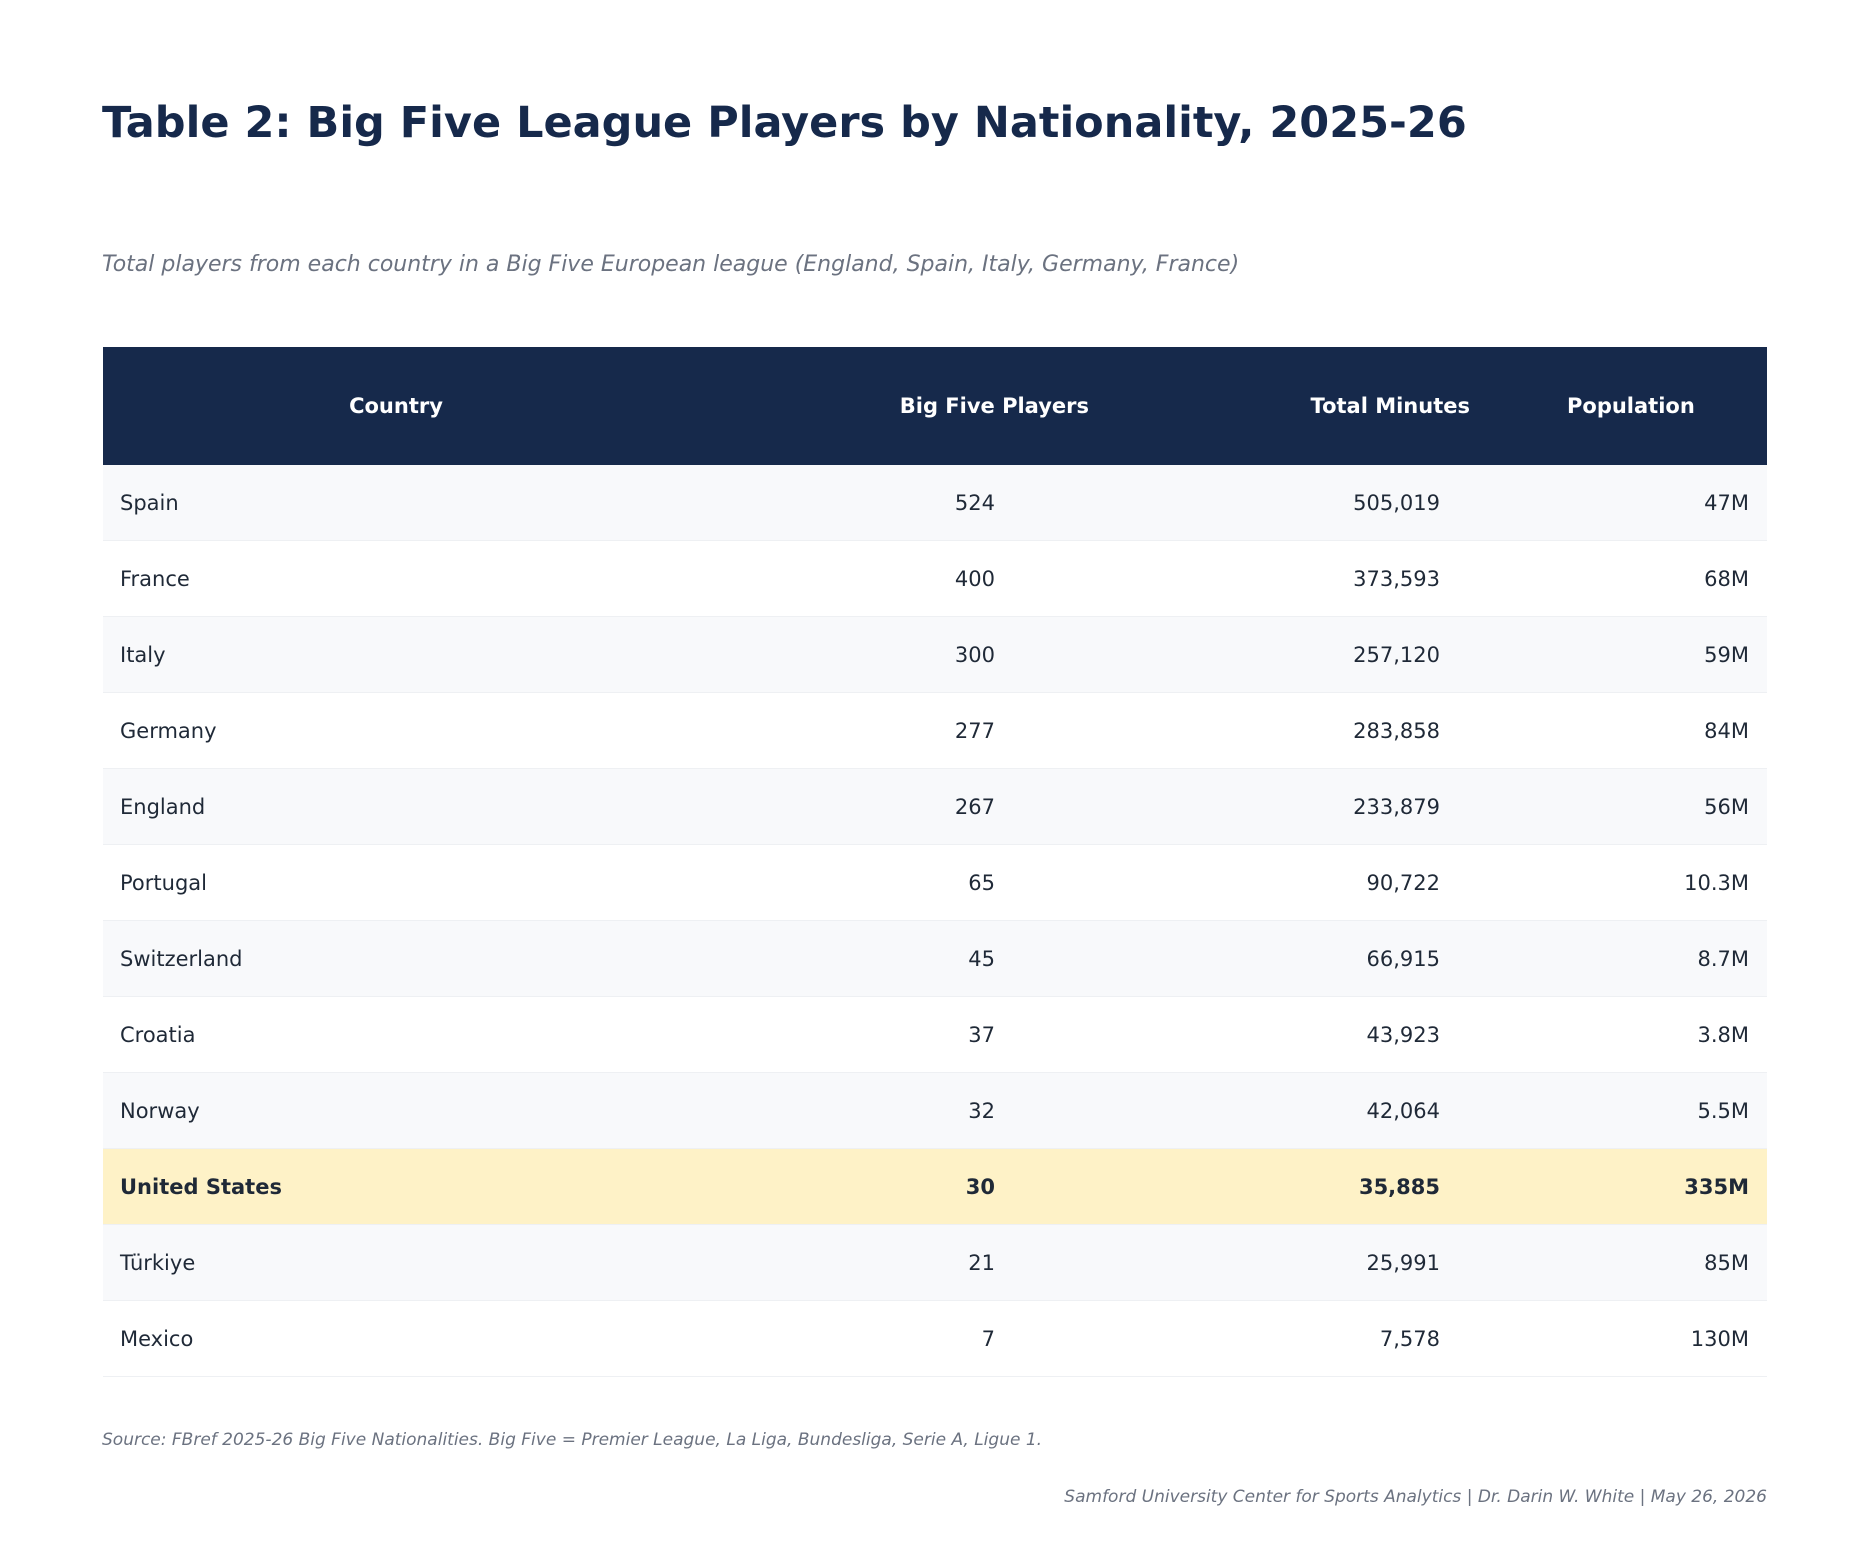  Describe the element at coordinates (1667, 882) in the screenshot. I see `cell-population: 10.3M` at that location.